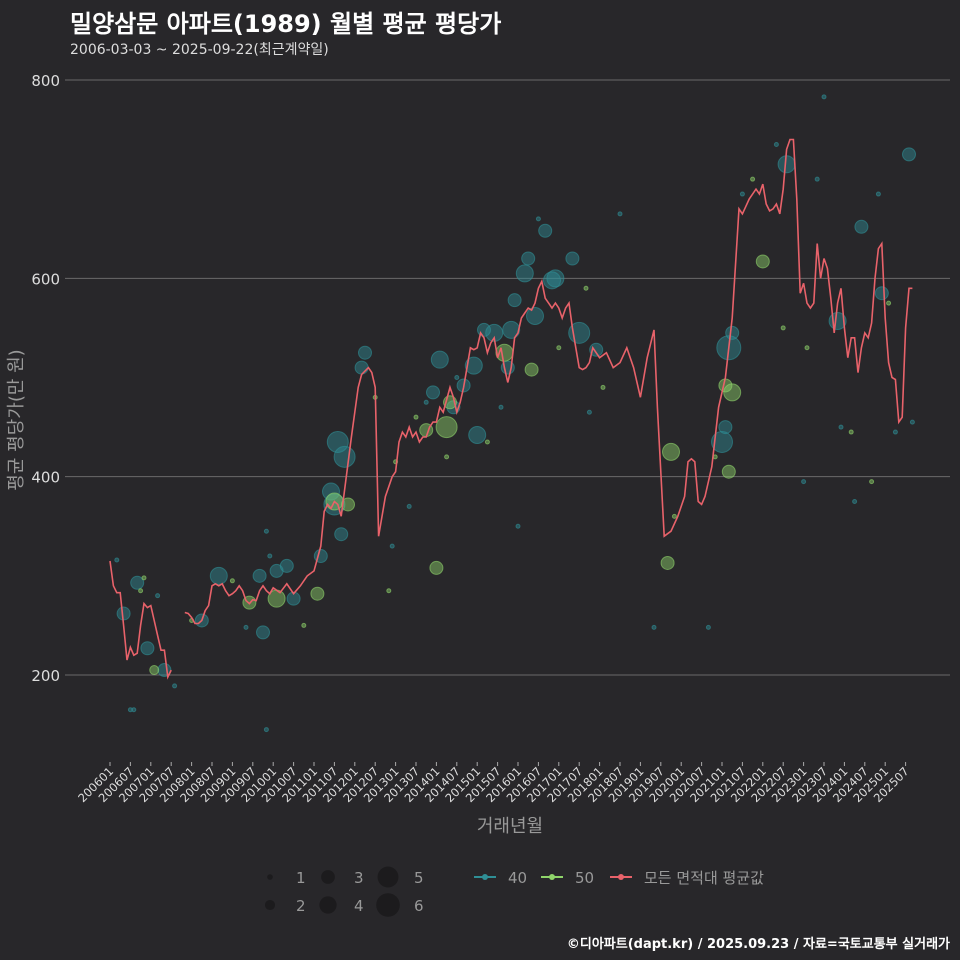 The height and width of the screenshot is (960, 960). Describe the element at coordinates (286, 24) in the screenshot. I see `chart-title: 밀양삼문 아파트(1989) 월별 평균 평당가` at that location.